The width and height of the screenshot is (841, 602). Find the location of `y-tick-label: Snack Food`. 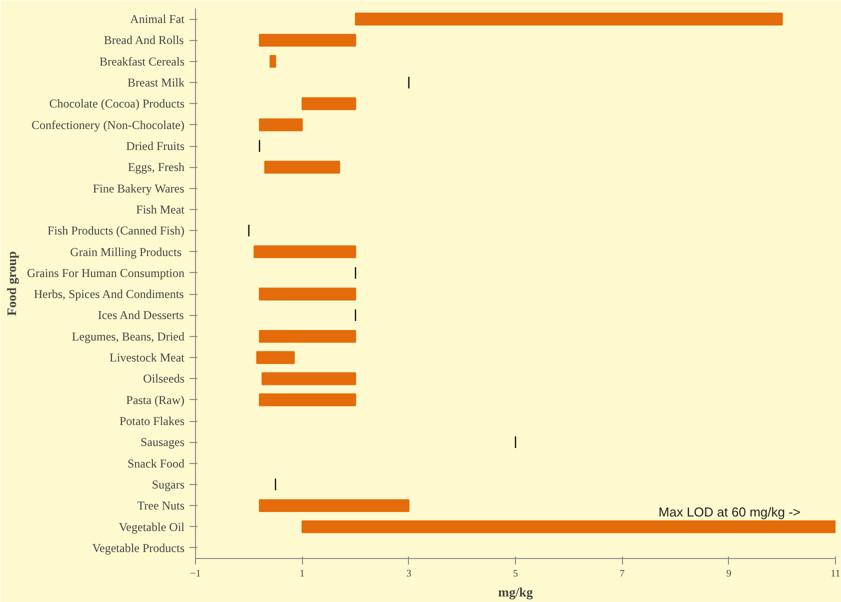

y-tick-label: Snack Food is located at coordinates (156, 463).